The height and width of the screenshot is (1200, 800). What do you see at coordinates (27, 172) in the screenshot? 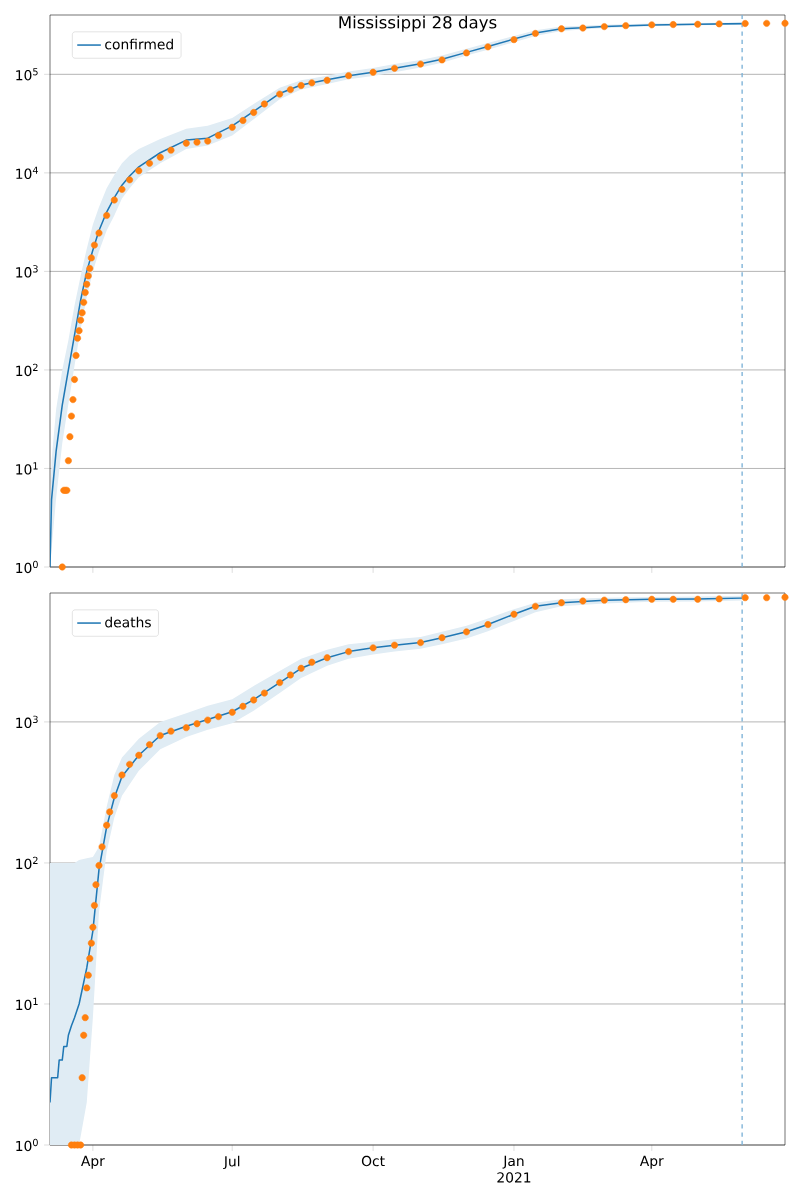
I see `y-tick-label: 10$^{4}$` at bounding box center [27, 172].